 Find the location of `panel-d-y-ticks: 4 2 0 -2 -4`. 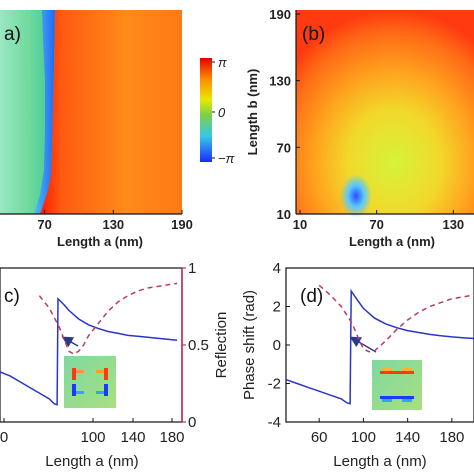

panel-d-y-ticks: 4 2 0 -2 -4 is located at coordinates (279, 345).